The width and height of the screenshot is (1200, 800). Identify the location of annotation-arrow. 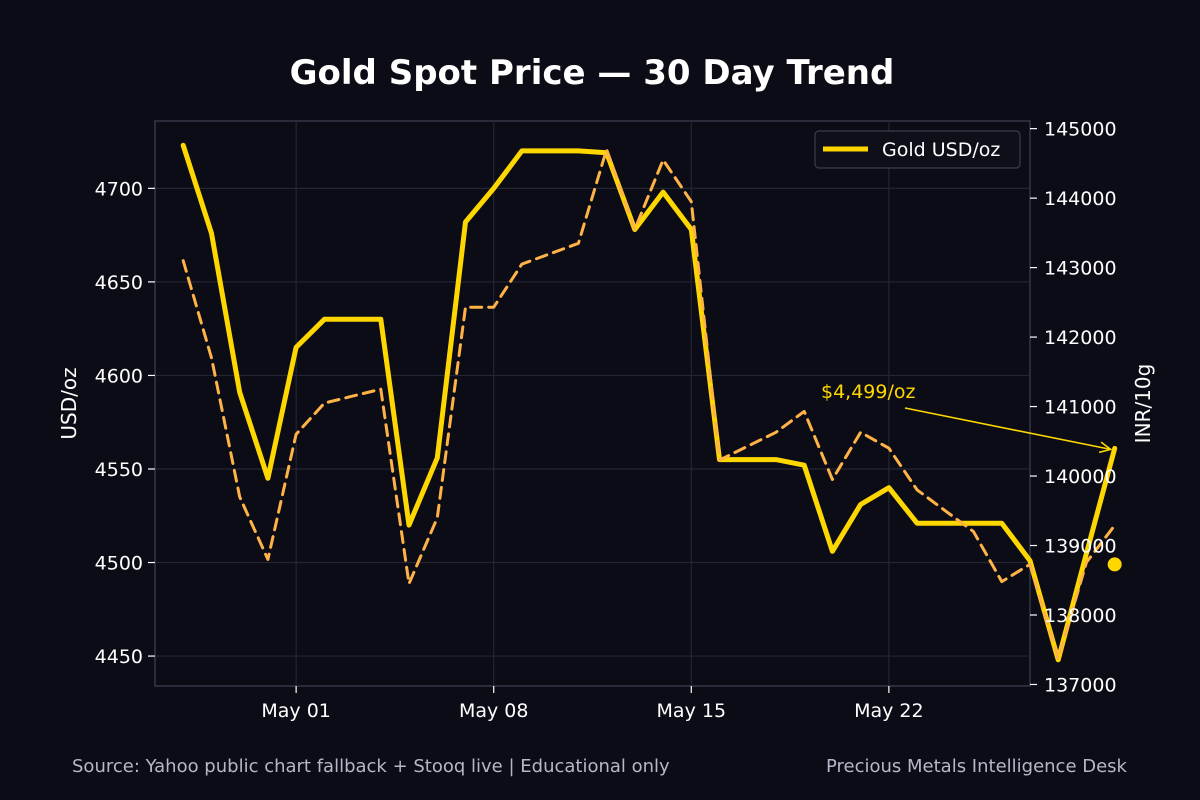
(1007, 429).